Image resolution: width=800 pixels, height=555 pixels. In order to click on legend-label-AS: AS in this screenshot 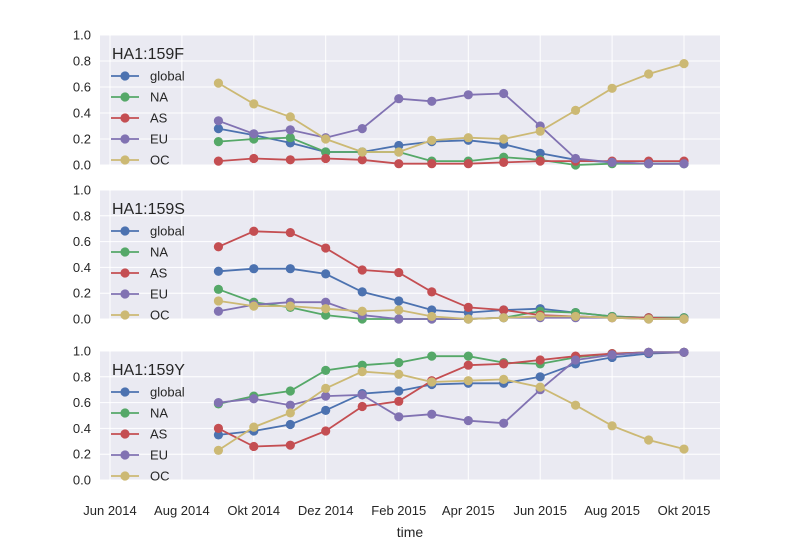, I will do `click(159, 434)`.